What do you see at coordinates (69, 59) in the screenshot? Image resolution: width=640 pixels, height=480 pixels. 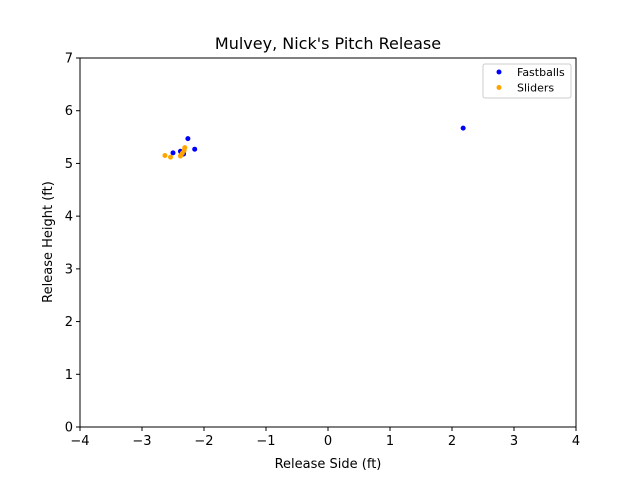 I see `y-tick-label: 7` at bounding box center [69, 59].